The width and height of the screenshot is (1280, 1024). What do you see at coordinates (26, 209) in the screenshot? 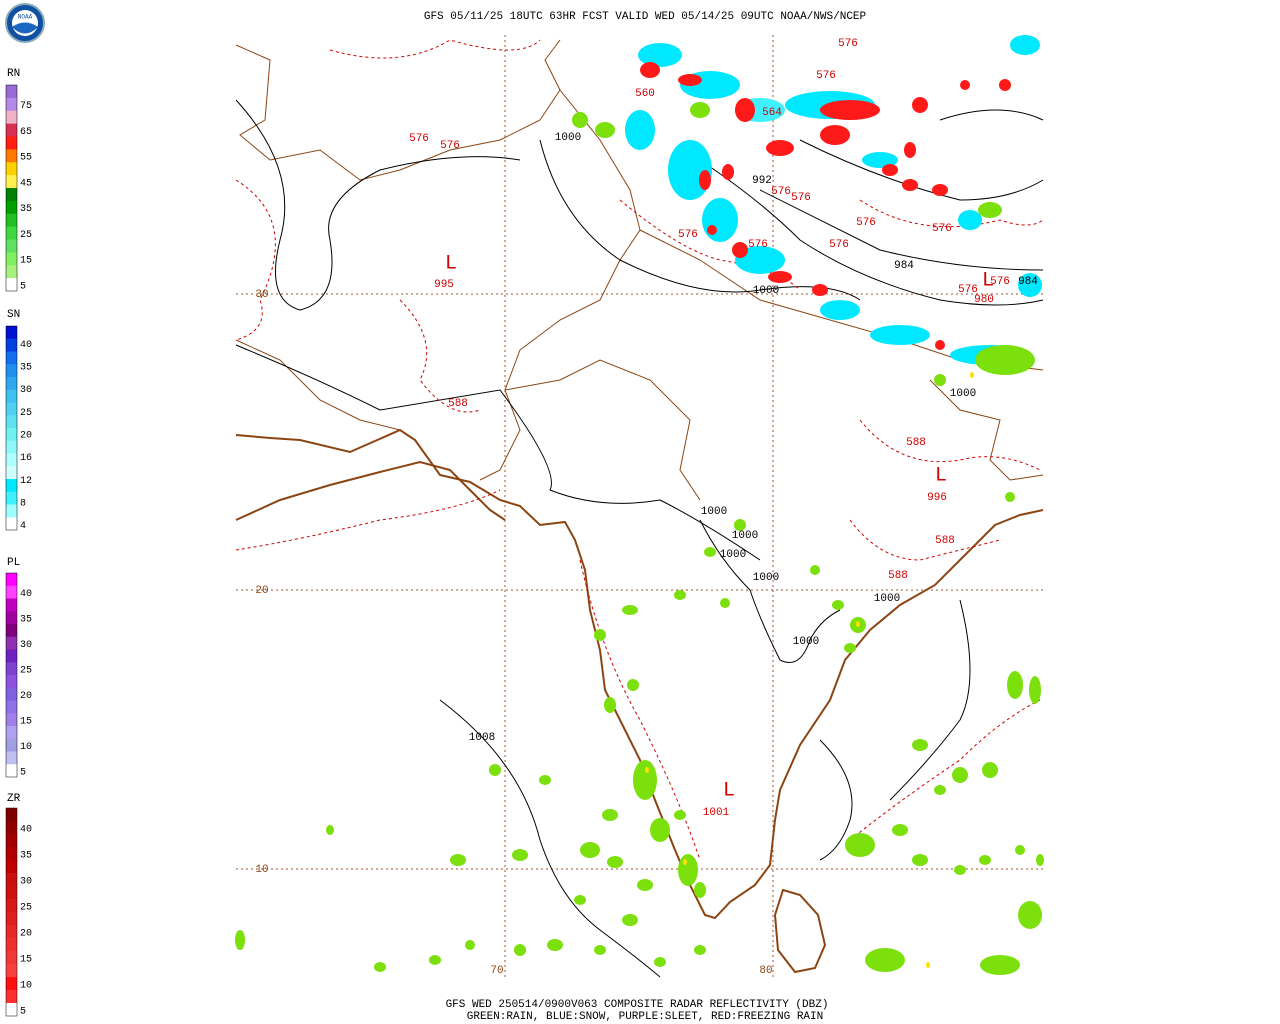
I see `legend-tick-label: 35` at bounding box center [26, 209].